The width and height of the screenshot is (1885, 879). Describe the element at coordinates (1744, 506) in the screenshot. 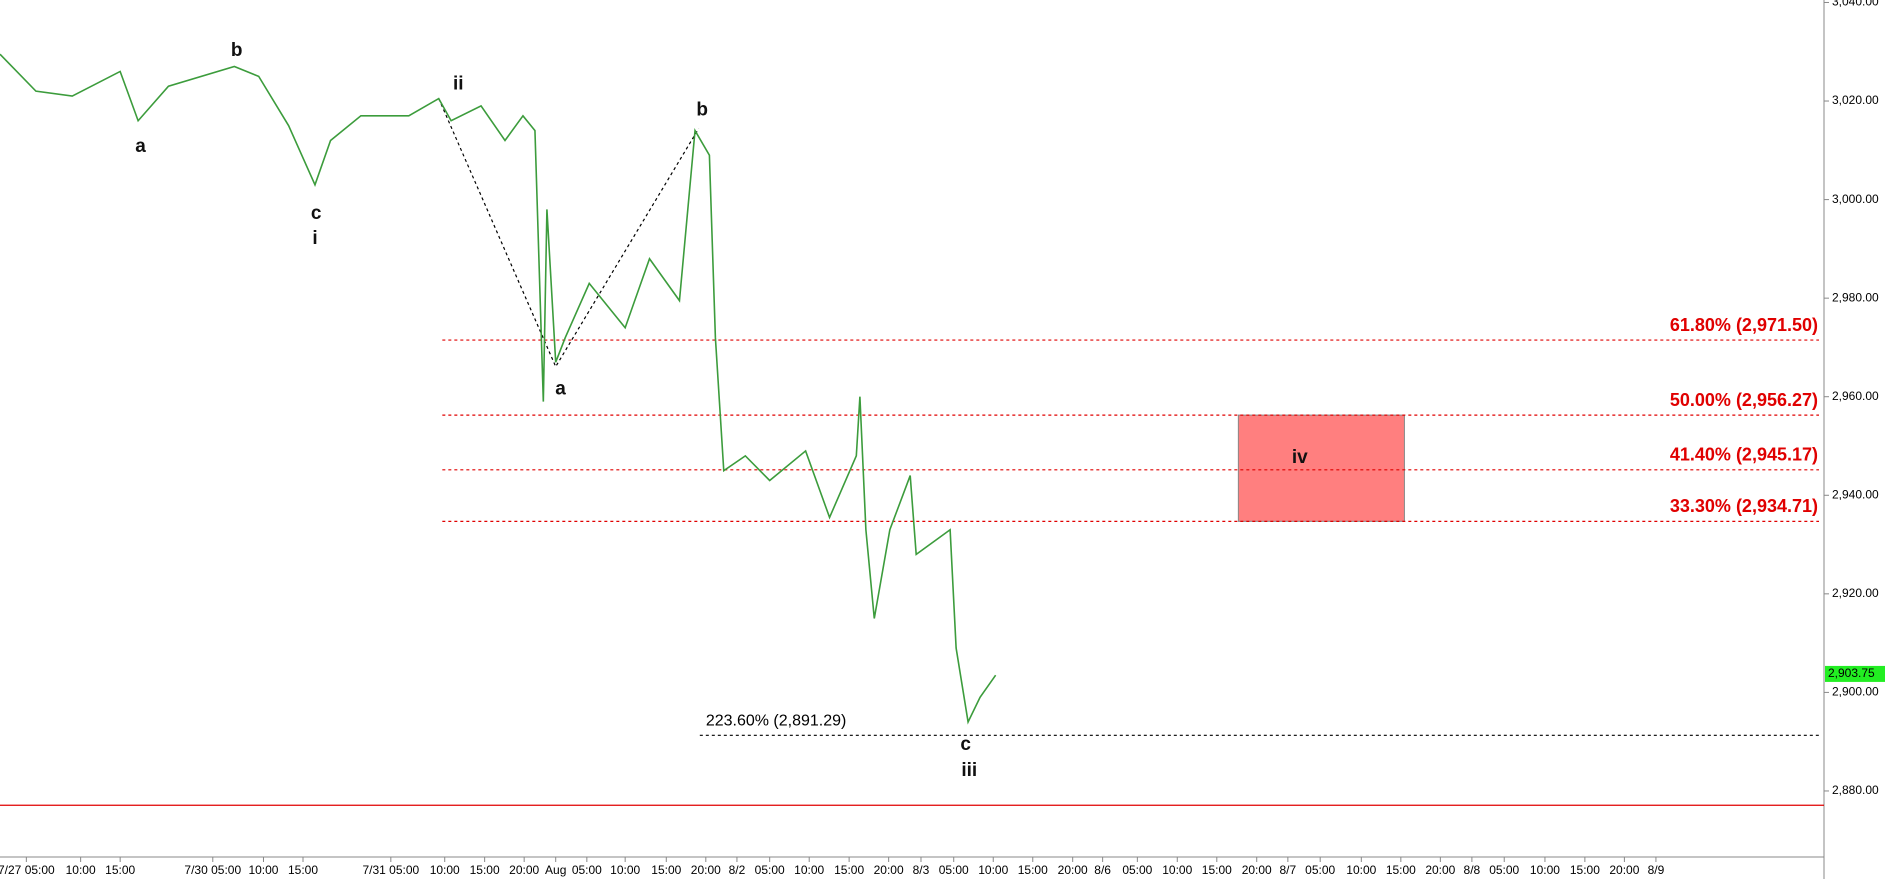

I see `fib-label: 33.30% (2,934.71)` at that location.